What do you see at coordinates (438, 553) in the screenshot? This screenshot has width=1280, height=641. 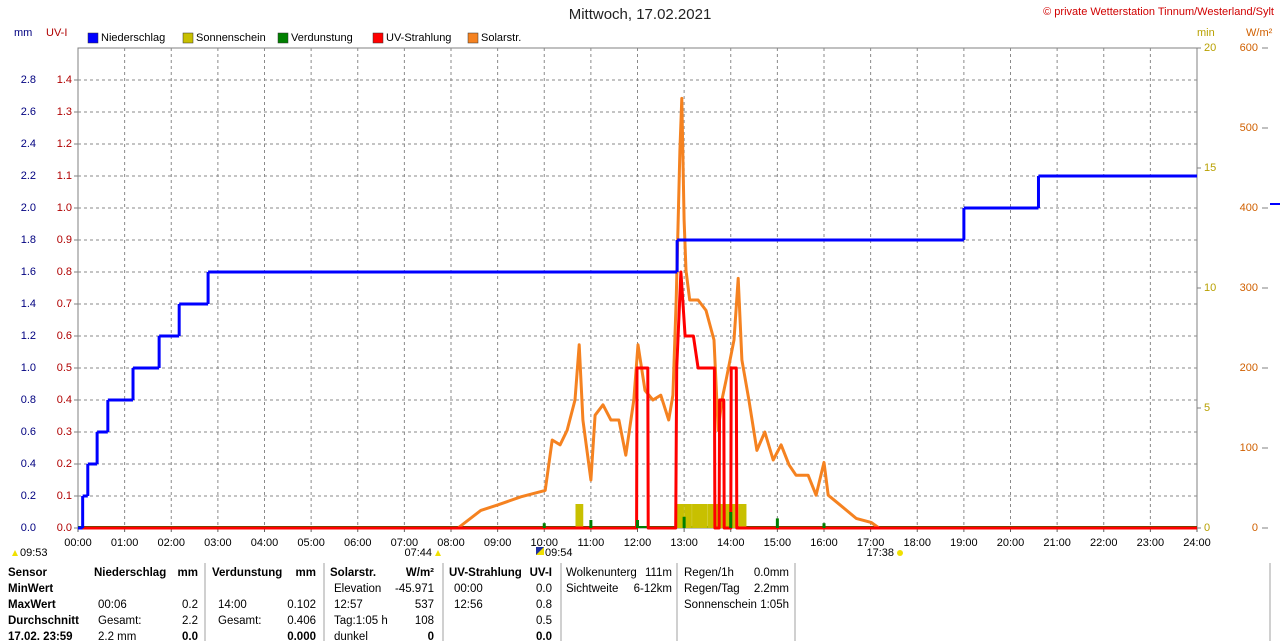 I see `sunrise-icon` at bounding box center [438, 553].